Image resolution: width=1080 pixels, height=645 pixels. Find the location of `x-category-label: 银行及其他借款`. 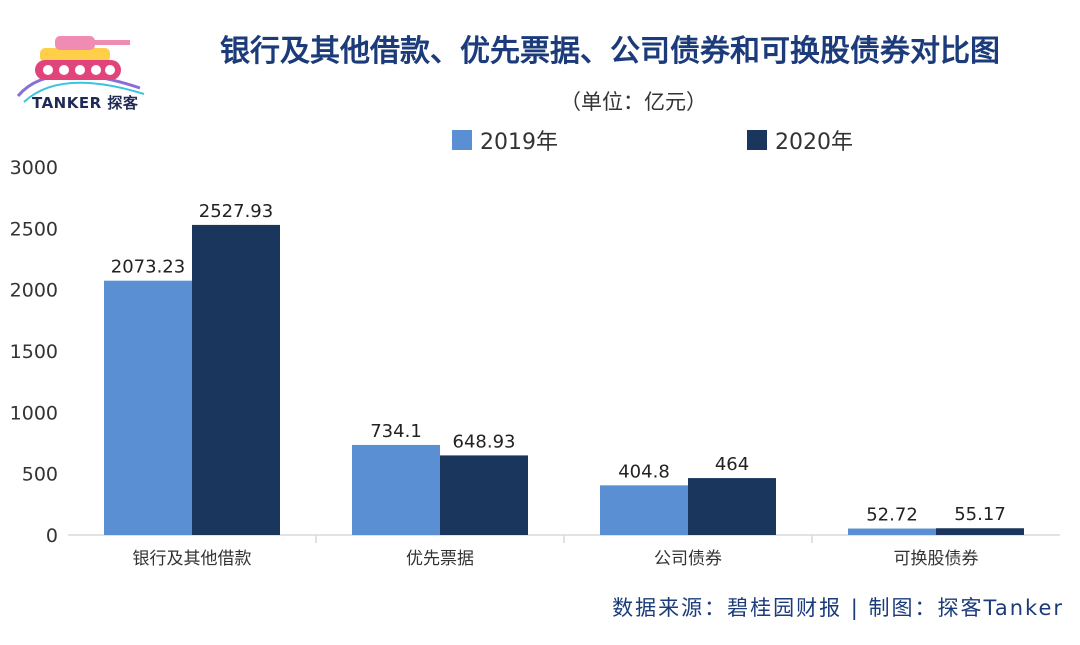

x-category-label: 银行及其他借款 is located at coordinates (192, 559).